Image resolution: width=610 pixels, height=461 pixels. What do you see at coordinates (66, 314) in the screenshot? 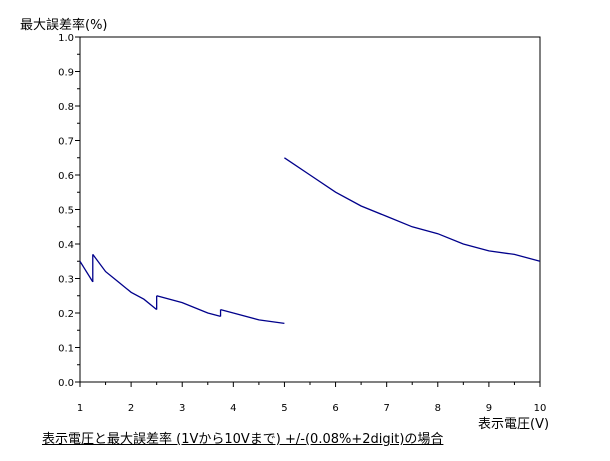
I see `y-tick-label-0.2: 0.2` at bounding box center [66, 314].